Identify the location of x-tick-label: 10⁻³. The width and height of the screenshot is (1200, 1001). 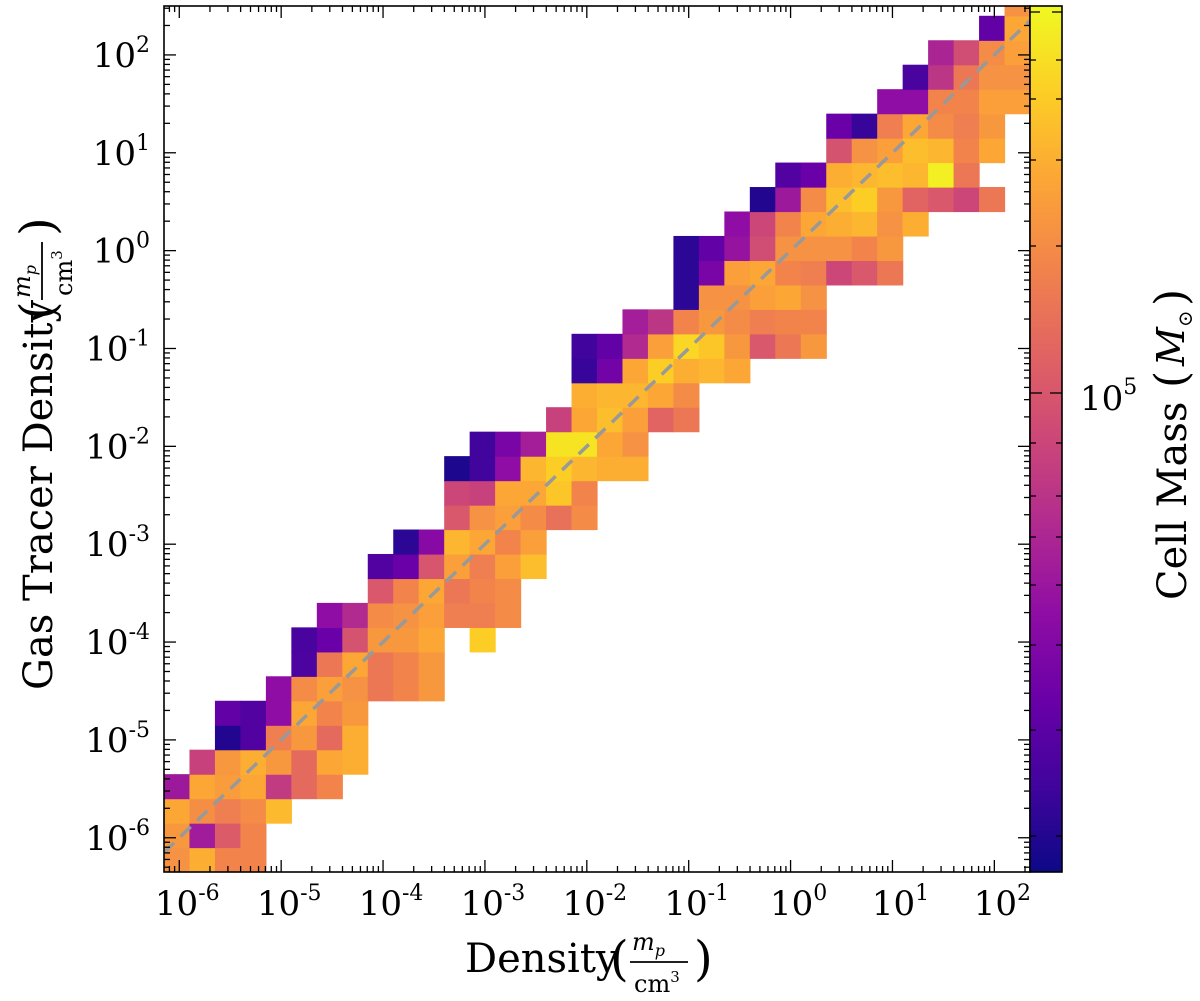
(493, 902).